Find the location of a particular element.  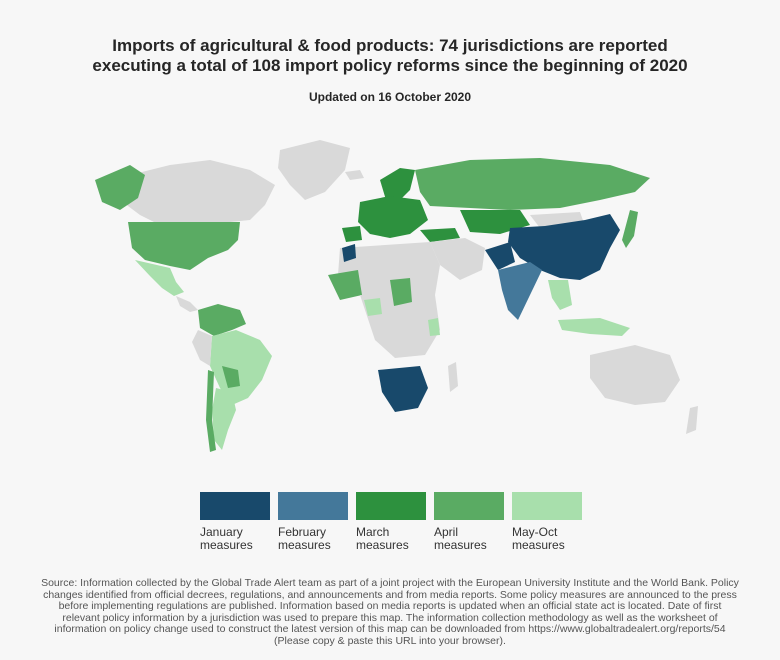

region-chile is located at coordinates (211, 411).